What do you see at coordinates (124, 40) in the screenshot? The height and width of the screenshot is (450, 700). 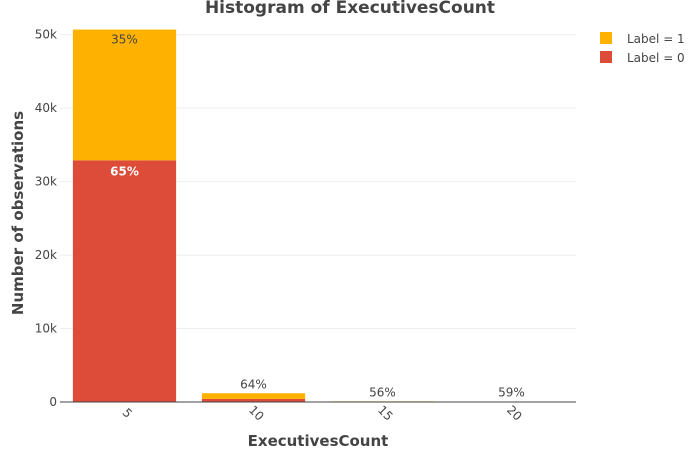 I see `bar-top-label: 35%` at bounding box center [124, 40].